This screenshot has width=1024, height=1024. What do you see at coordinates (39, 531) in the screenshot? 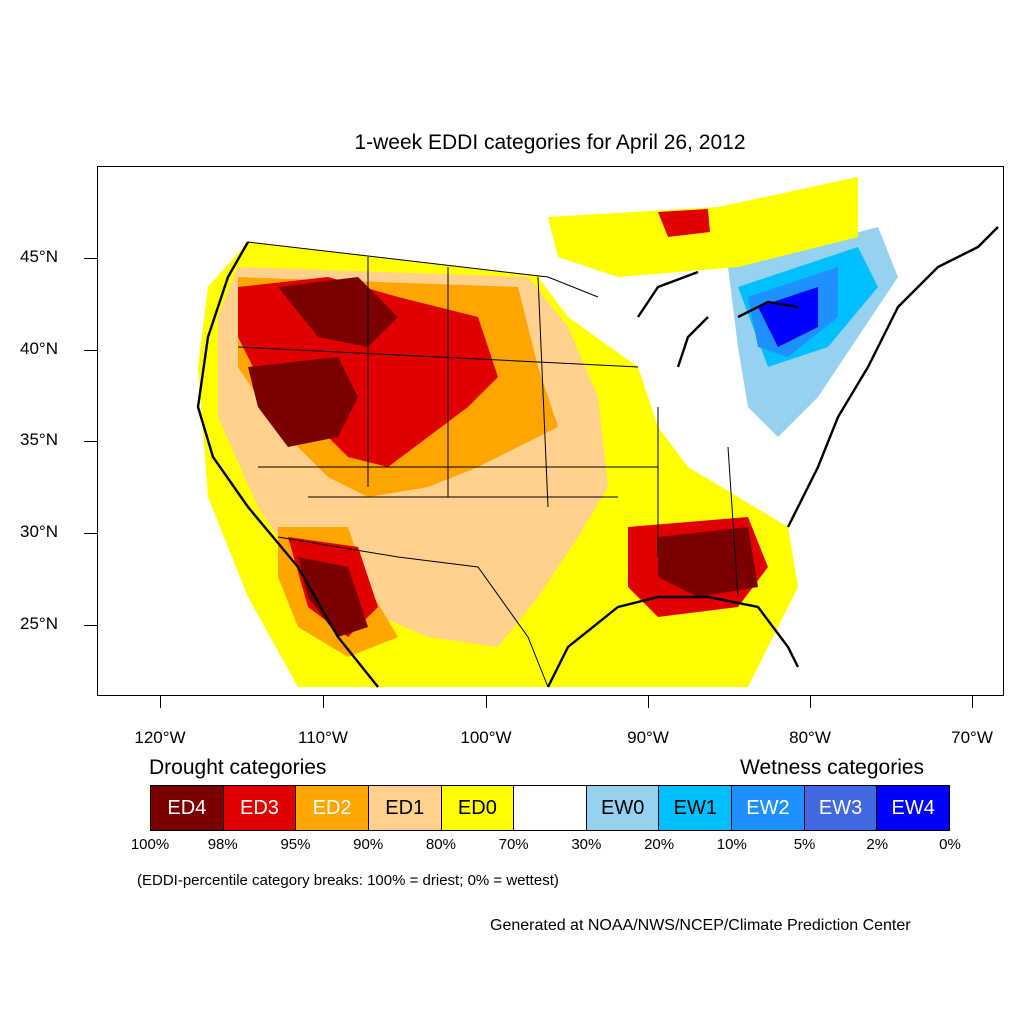
I see `lat-label-30: 30°N` at bounding box center [39, 531].